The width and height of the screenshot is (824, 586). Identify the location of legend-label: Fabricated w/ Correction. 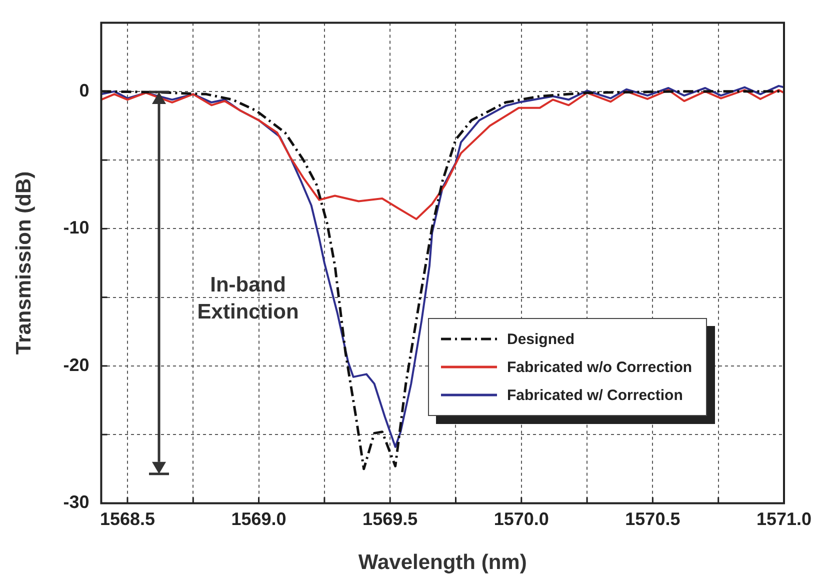
(595, 395).